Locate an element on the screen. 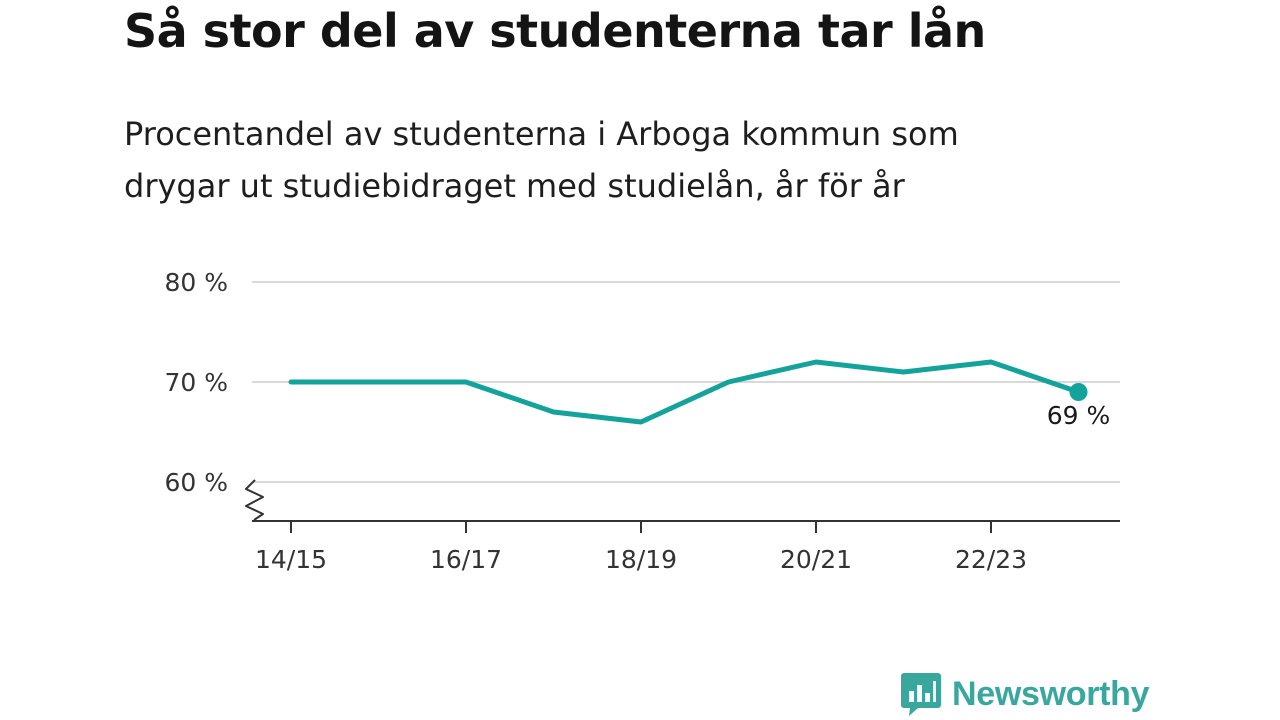 This screenshot has width=1280, height=720. y-tick-label-80: 80 % is located at coordinates (196, 282).